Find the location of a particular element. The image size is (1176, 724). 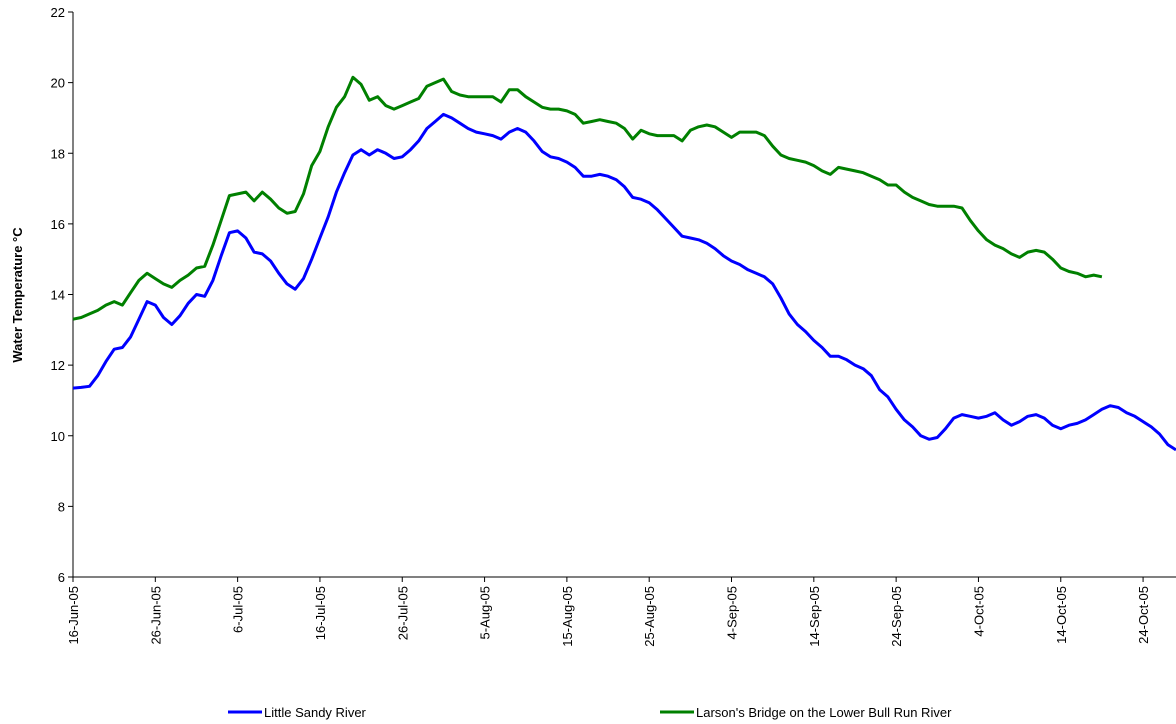

x-tick-label: 4-Sep-05 is located at coordinates (732, 612).